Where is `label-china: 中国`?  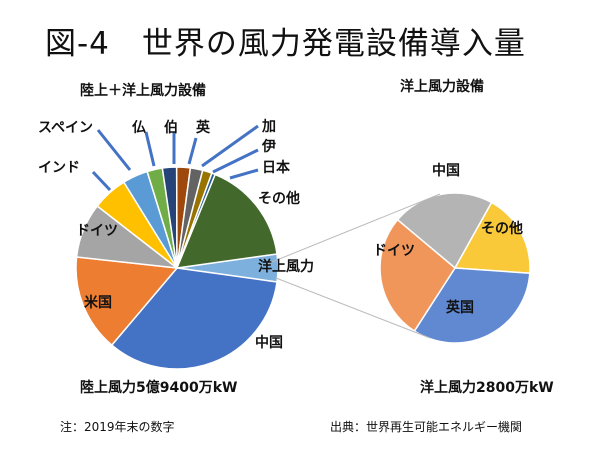 label-china: 中国 is located at coordinates (269, 343).